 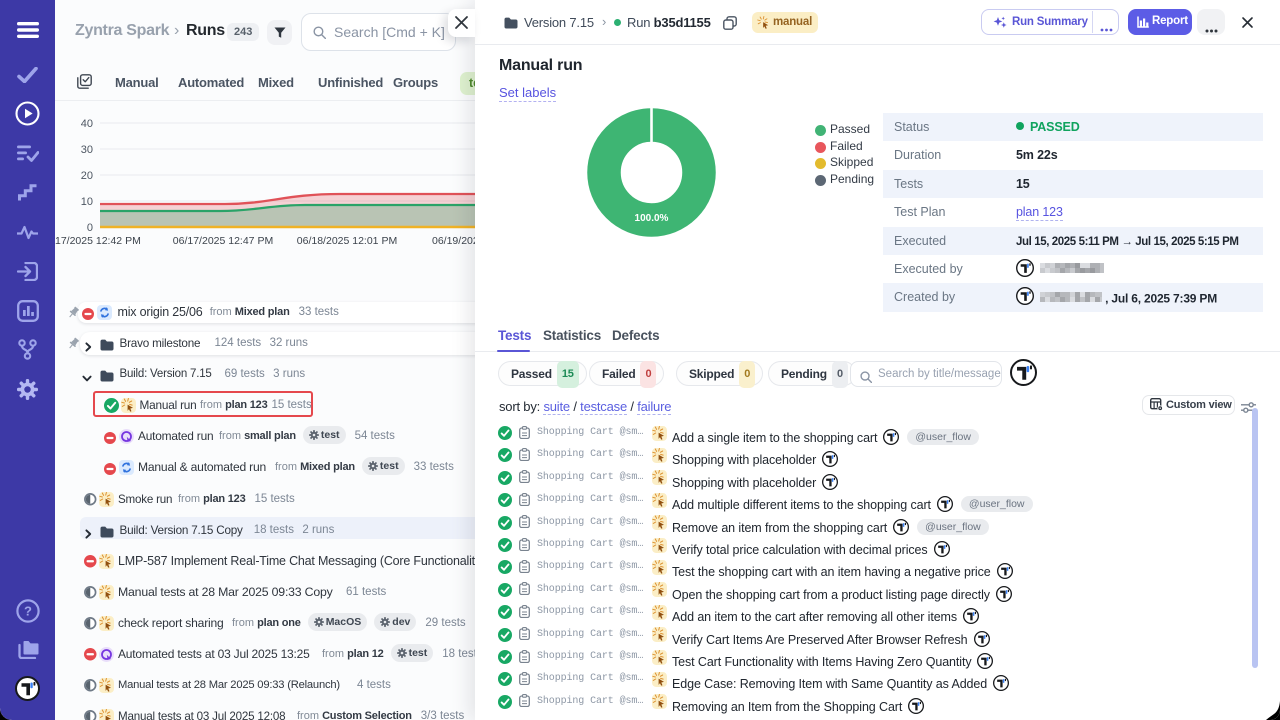 I want to click on svg-text: 06/17/2025 12:47 PM, so click(x=223, y=241).